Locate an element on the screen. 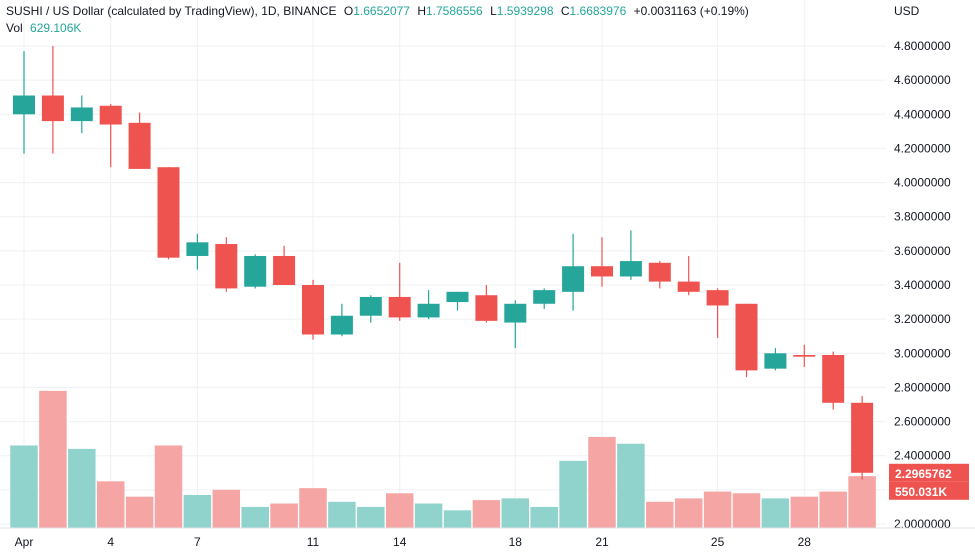 Image resolution: width=975 pixels, height=558 pixels. time-axis: Apr 4 7 11 14 18 21 25 28 is located at coordinates (487, 538).